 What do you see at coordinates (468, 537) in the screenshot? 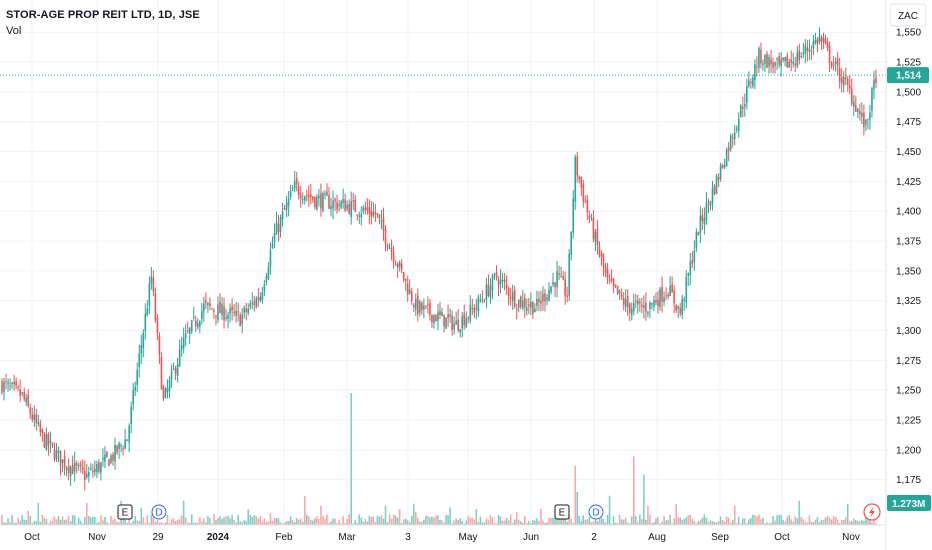
I see `x-tick-label: May` at bounding box center [468, 537].